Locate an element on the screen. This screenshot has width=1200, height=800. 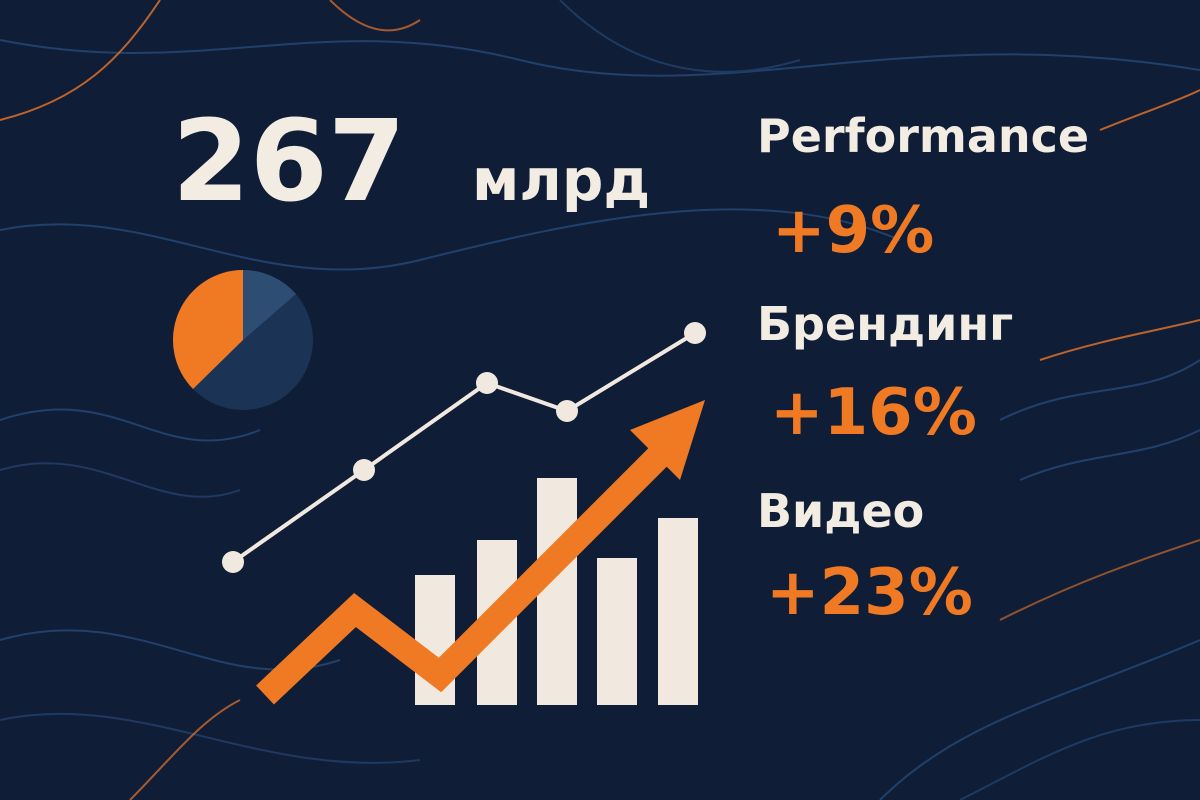
metric-change: +23% is located at coordinates (869, 593).